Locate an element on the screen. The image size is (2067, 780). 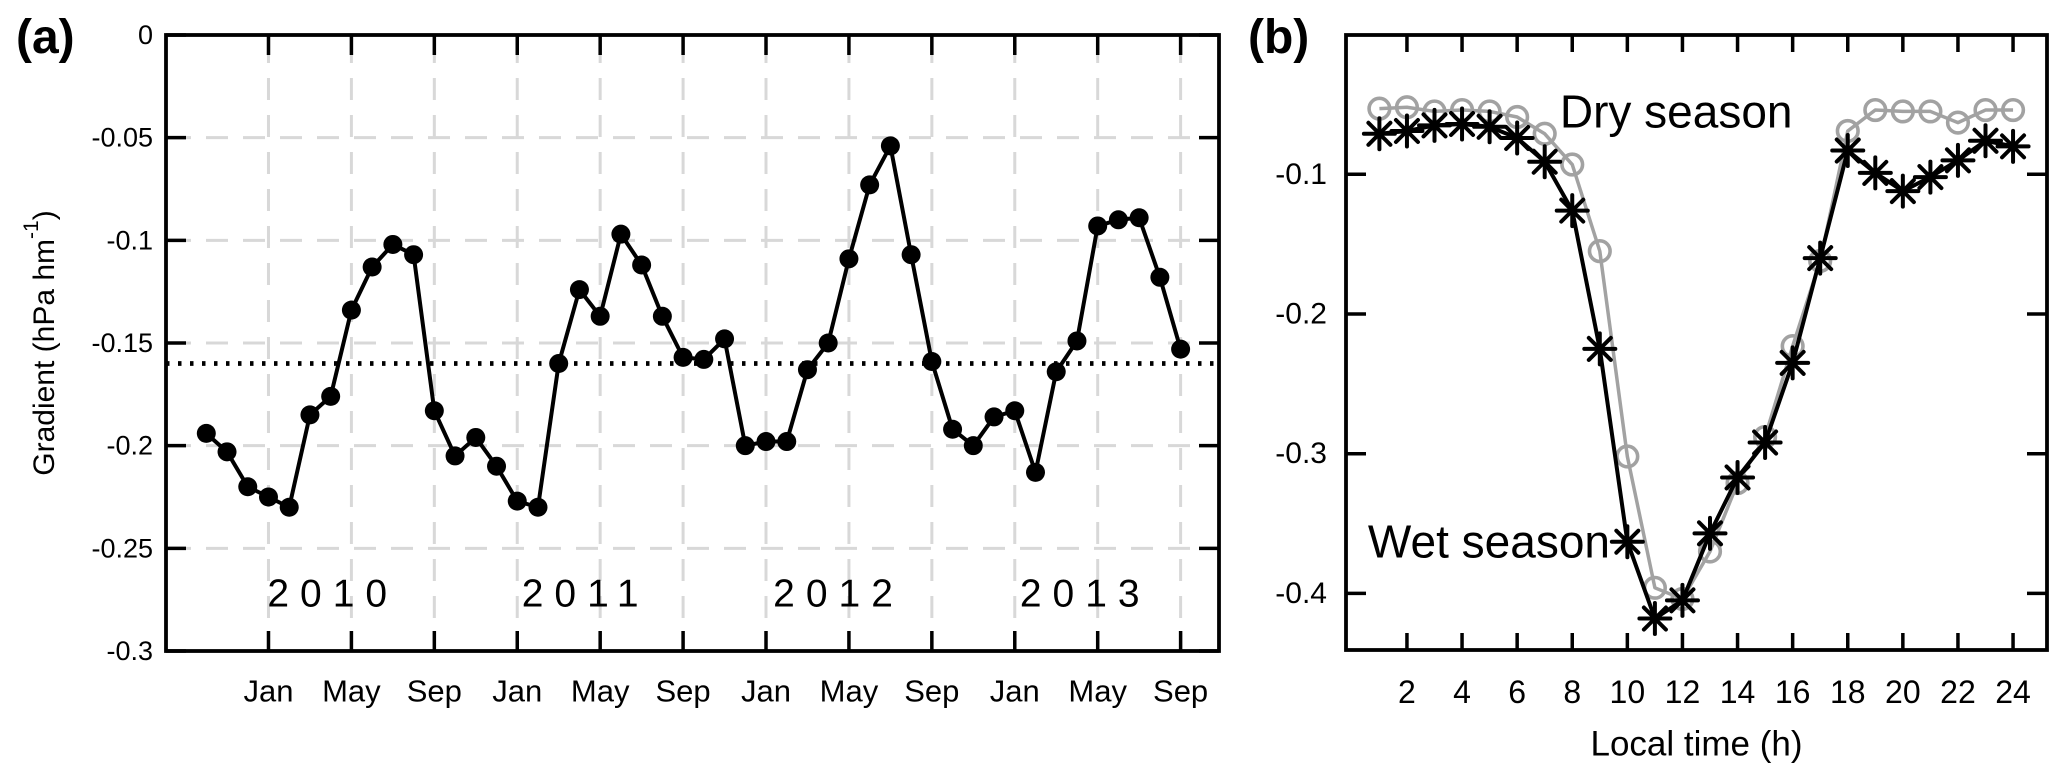
year-label: 2013 is located at coordinates (1085, 594).